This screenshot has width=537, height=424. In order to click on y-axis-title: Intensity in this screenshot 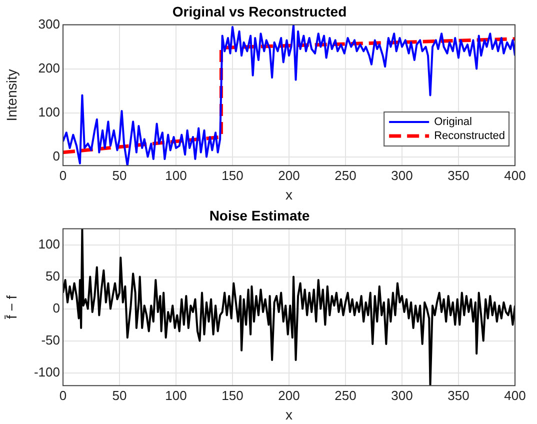, I will do `click(11, 95)`.